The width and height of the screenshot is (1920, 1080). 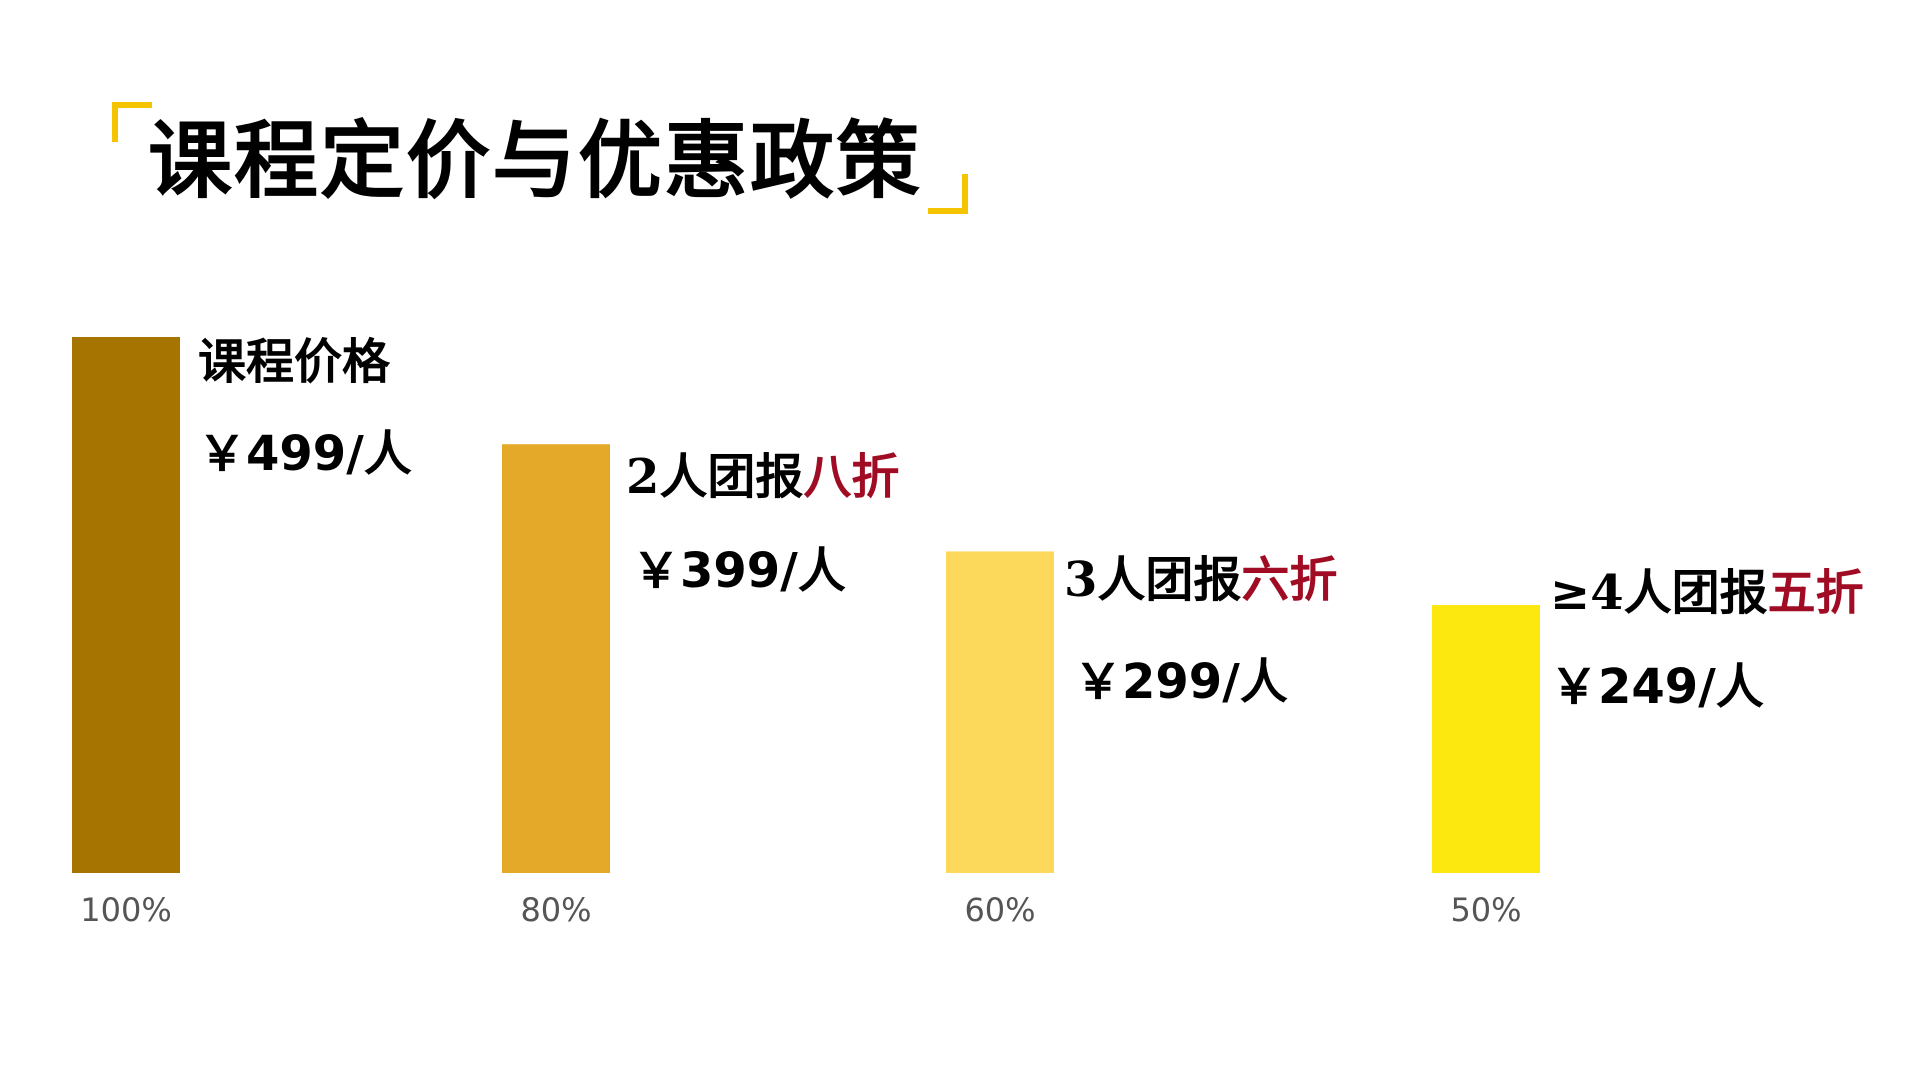 What do you see at coordinates (305, 454) in the screenshot?
I see `price-label-1: ￥499/人` at bounding box center [305, 454].